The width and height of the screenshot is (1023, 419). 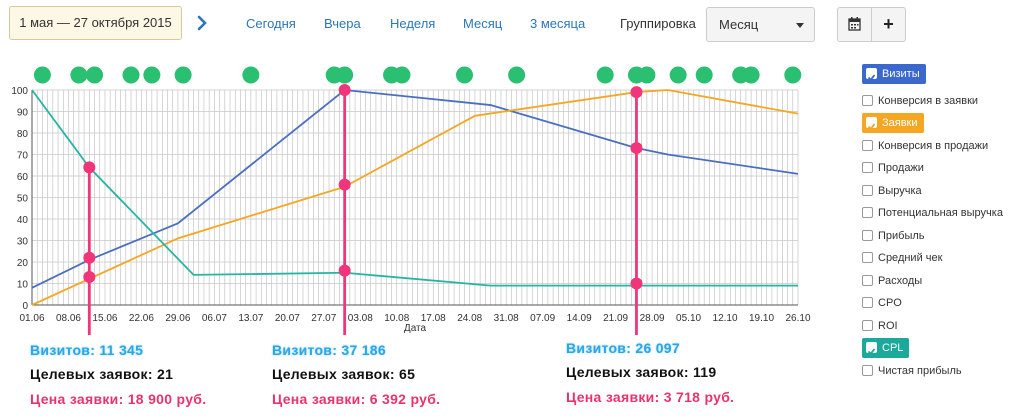 What do you see at coordinates (23, 220) in the screenshot?
I see `y-tick-label: 40` at bounding box center [23, 220].